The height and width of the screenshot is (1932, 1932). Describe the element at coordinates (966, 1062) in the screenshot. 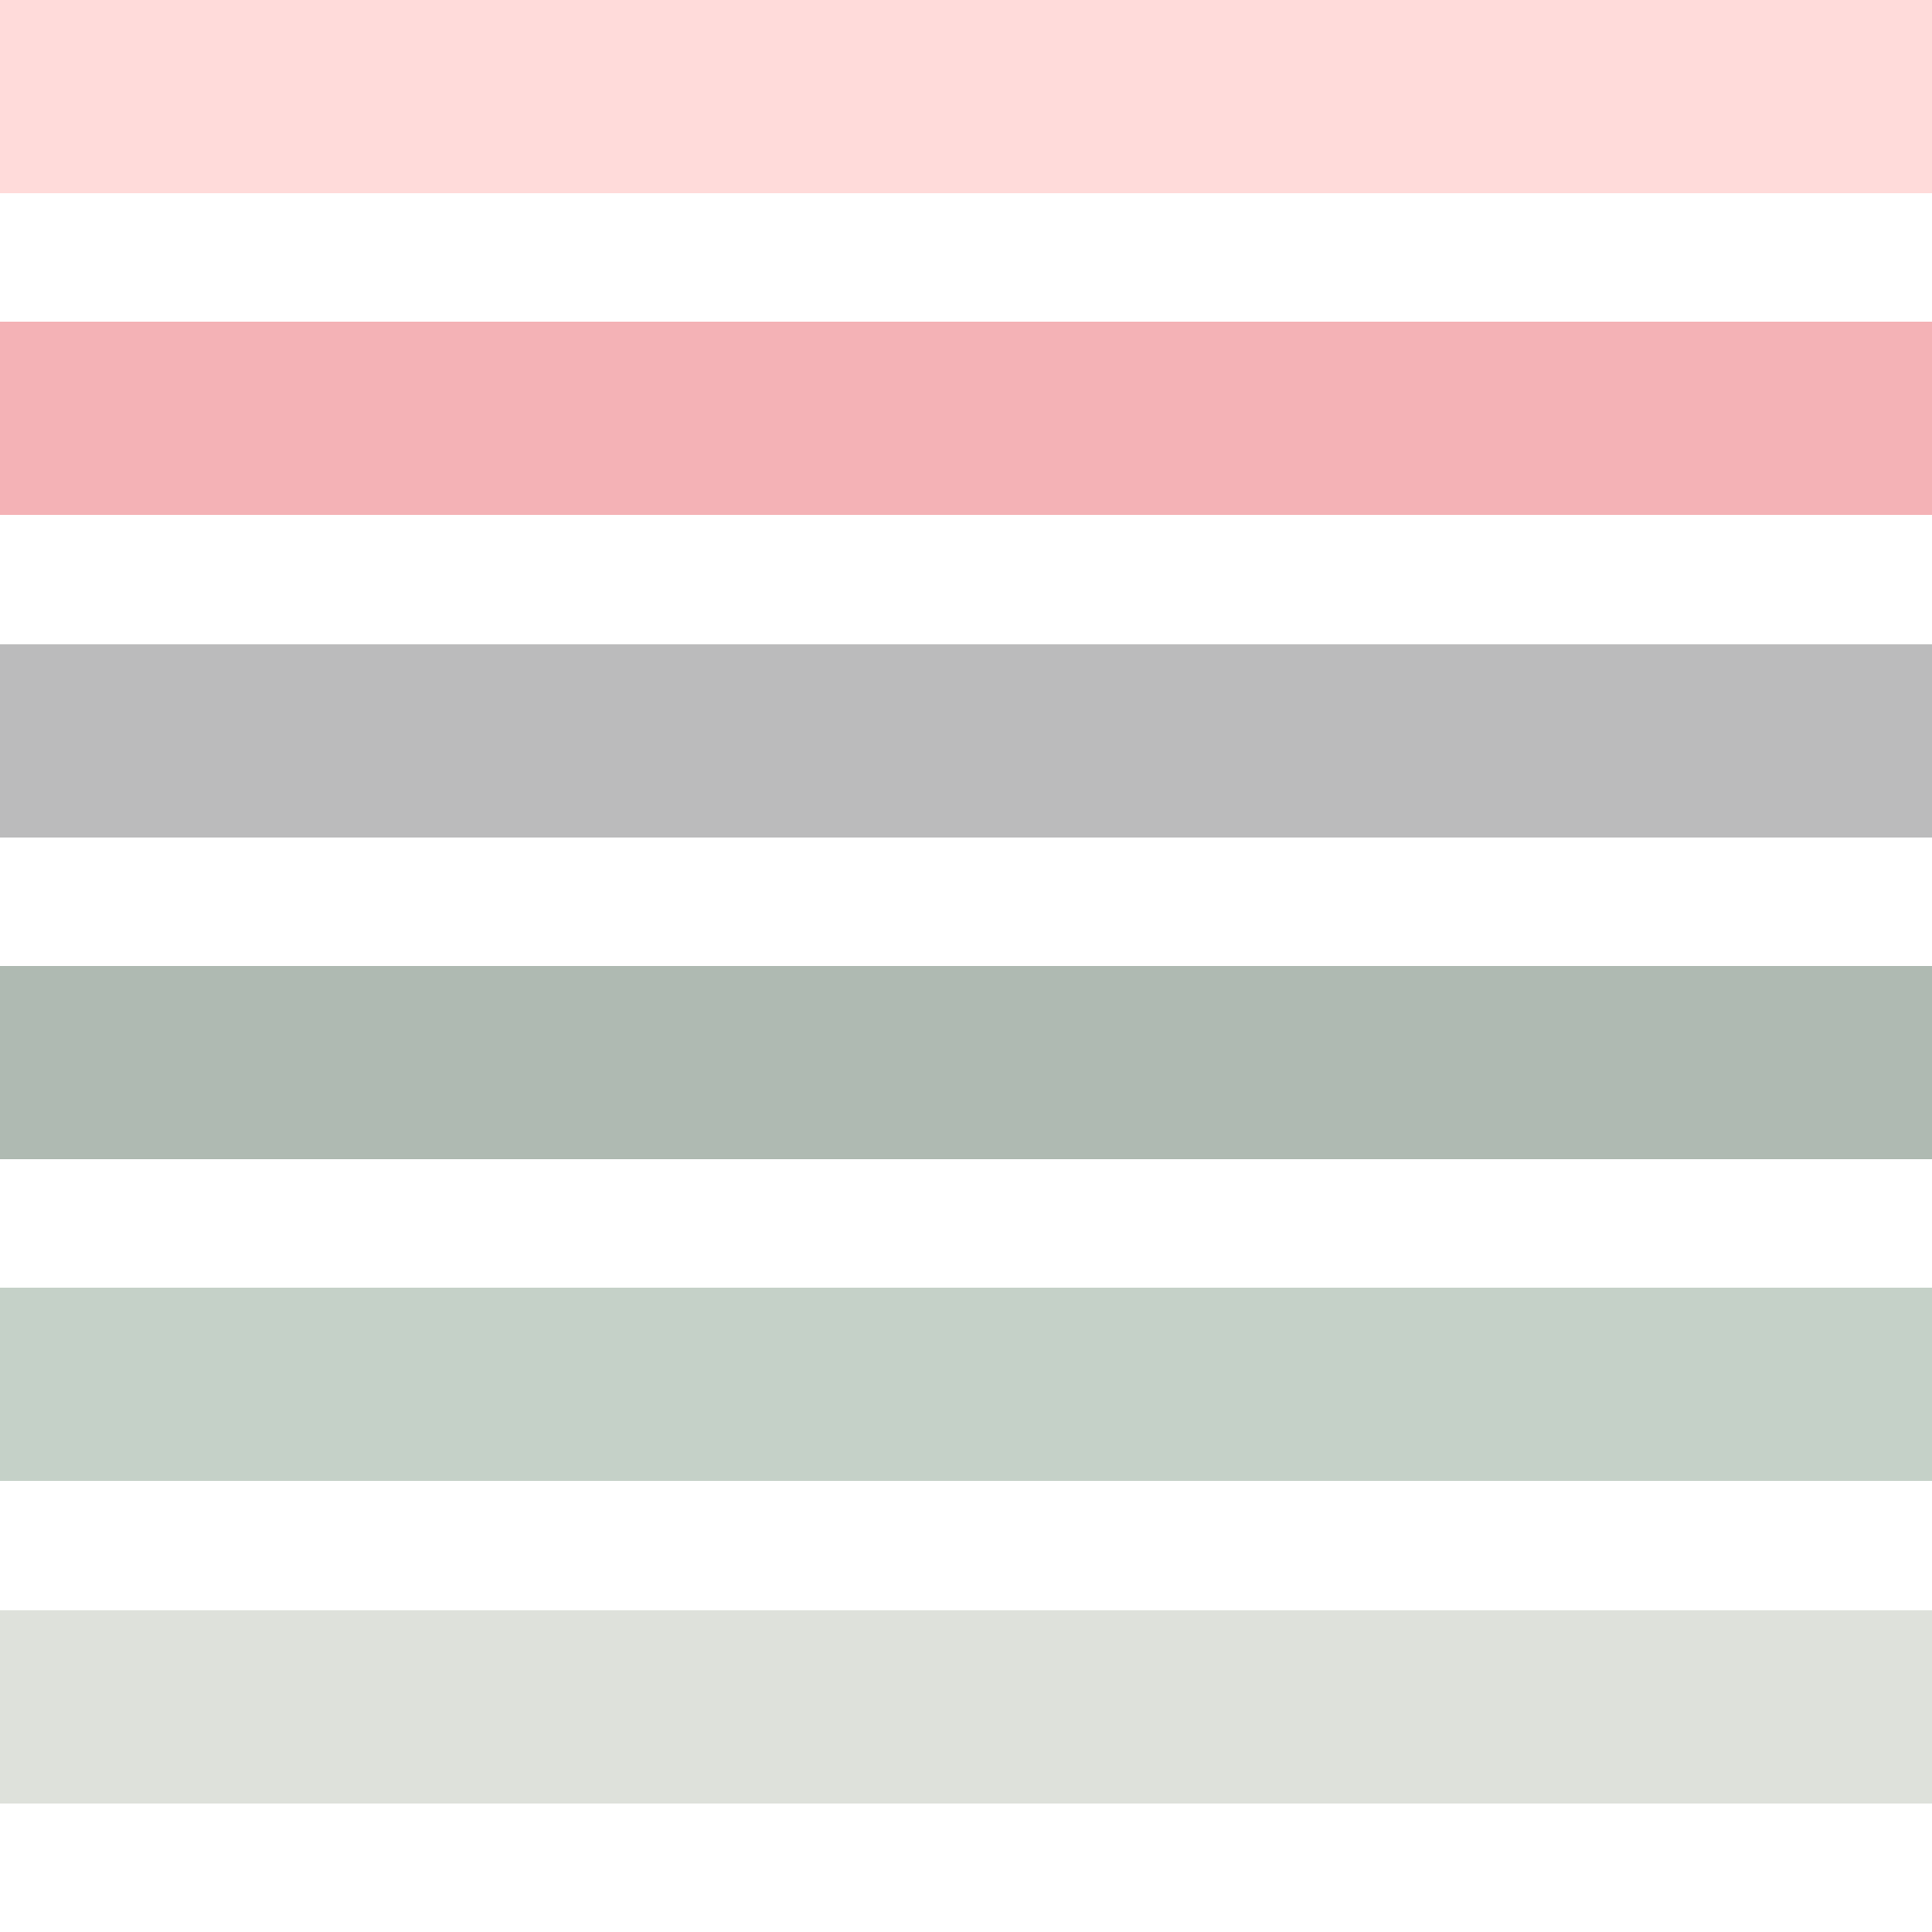

I see `stripe-sage-green` at that location.